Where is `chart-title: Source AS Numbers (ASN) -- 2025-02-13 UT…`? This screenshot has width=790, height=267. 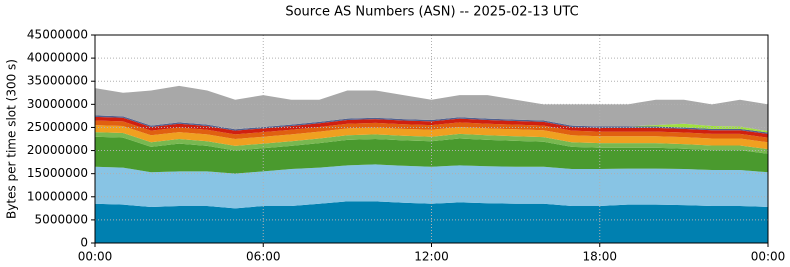 chart-title: Source AS Numbers (ASN) -- 2025-02-13 UT… is located at coordinates (431, 12).